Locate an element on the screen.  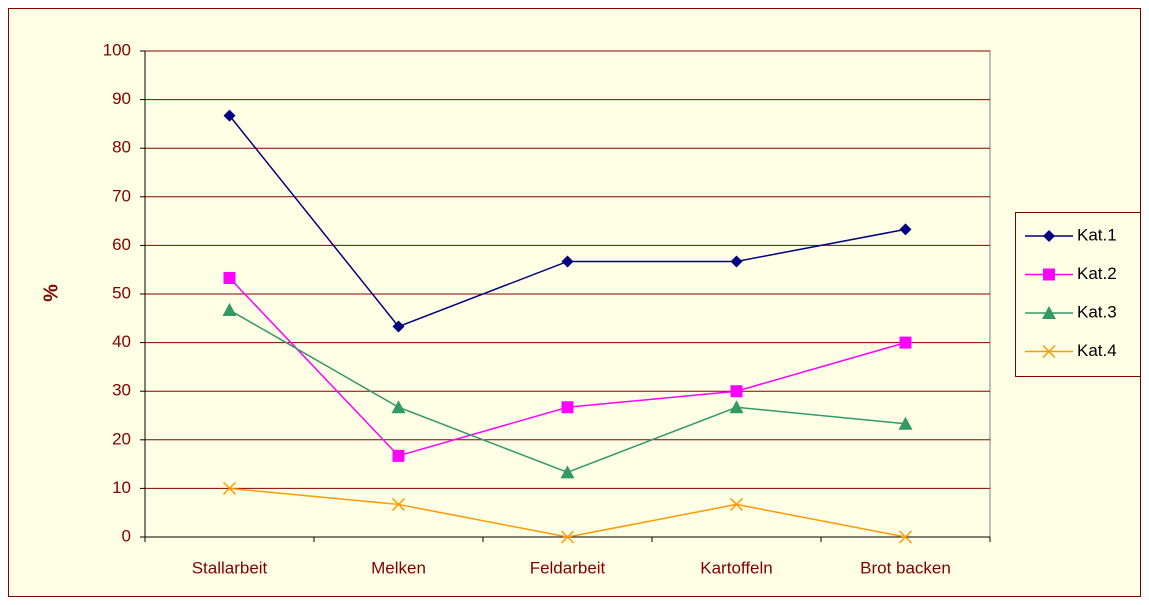
x-tick-label: Melken is located at coordinates (398, 567).